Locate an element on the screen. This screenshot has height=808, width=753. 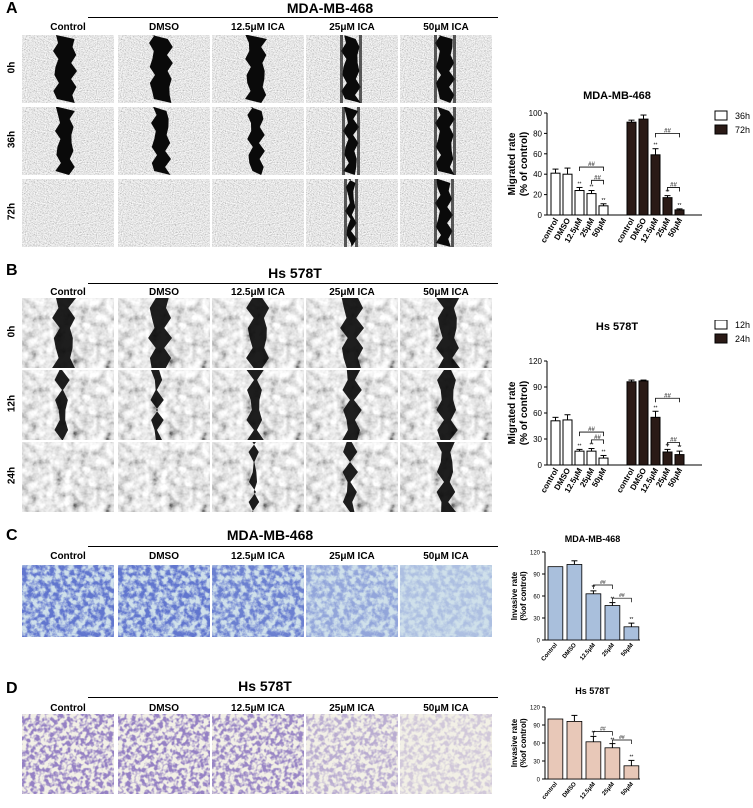
panel-d-title: Hs 578T is located at coordinates (265, 686).